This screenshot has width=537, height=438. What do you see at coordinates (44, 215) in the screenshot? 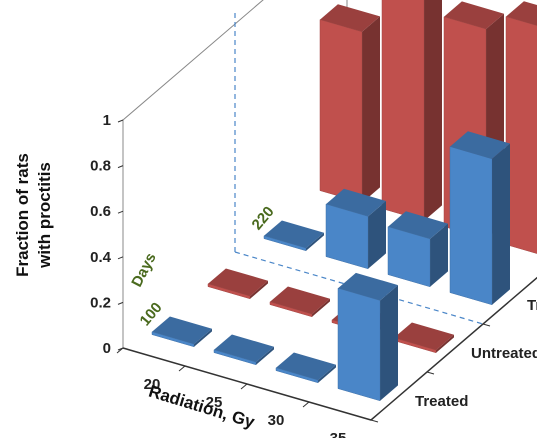
I see `y-axis-title-line2: with proctitis` at bounding box center [44, 215].